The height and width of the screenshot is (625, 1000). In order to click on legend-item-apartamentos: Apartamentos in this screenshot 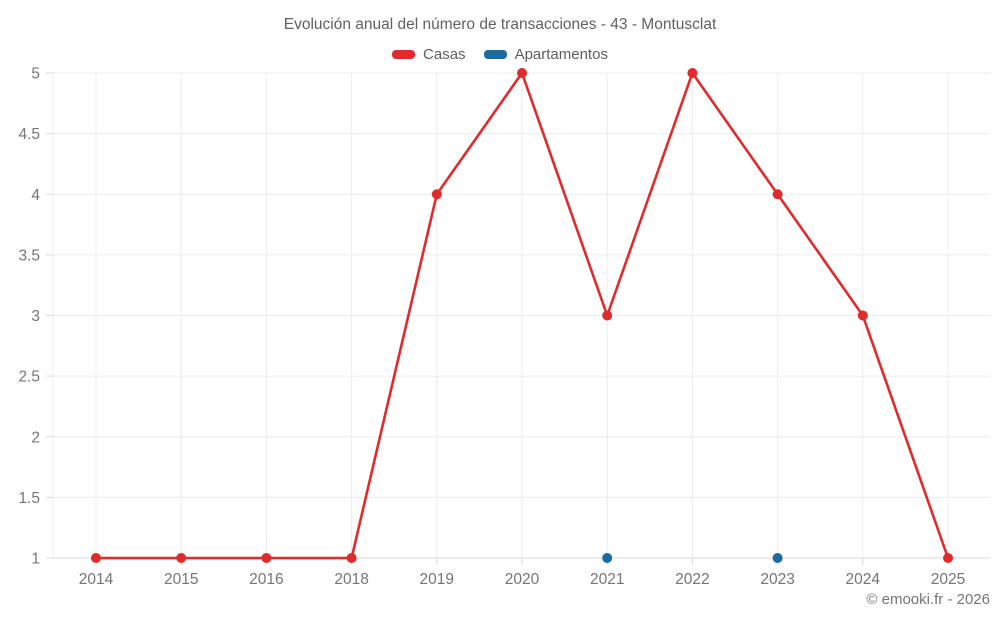, I will do `click(545, 54)`.